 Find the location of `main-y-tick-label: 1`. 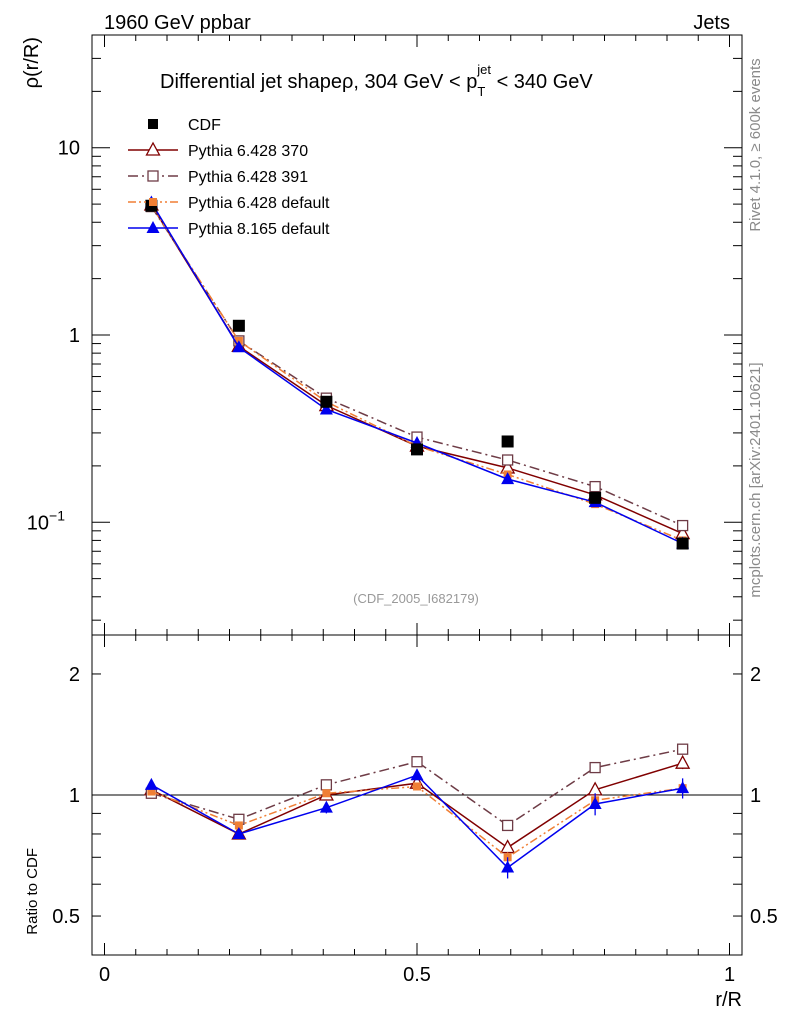

main-y-tick-label: 1 is located at coordinates (74, 336).